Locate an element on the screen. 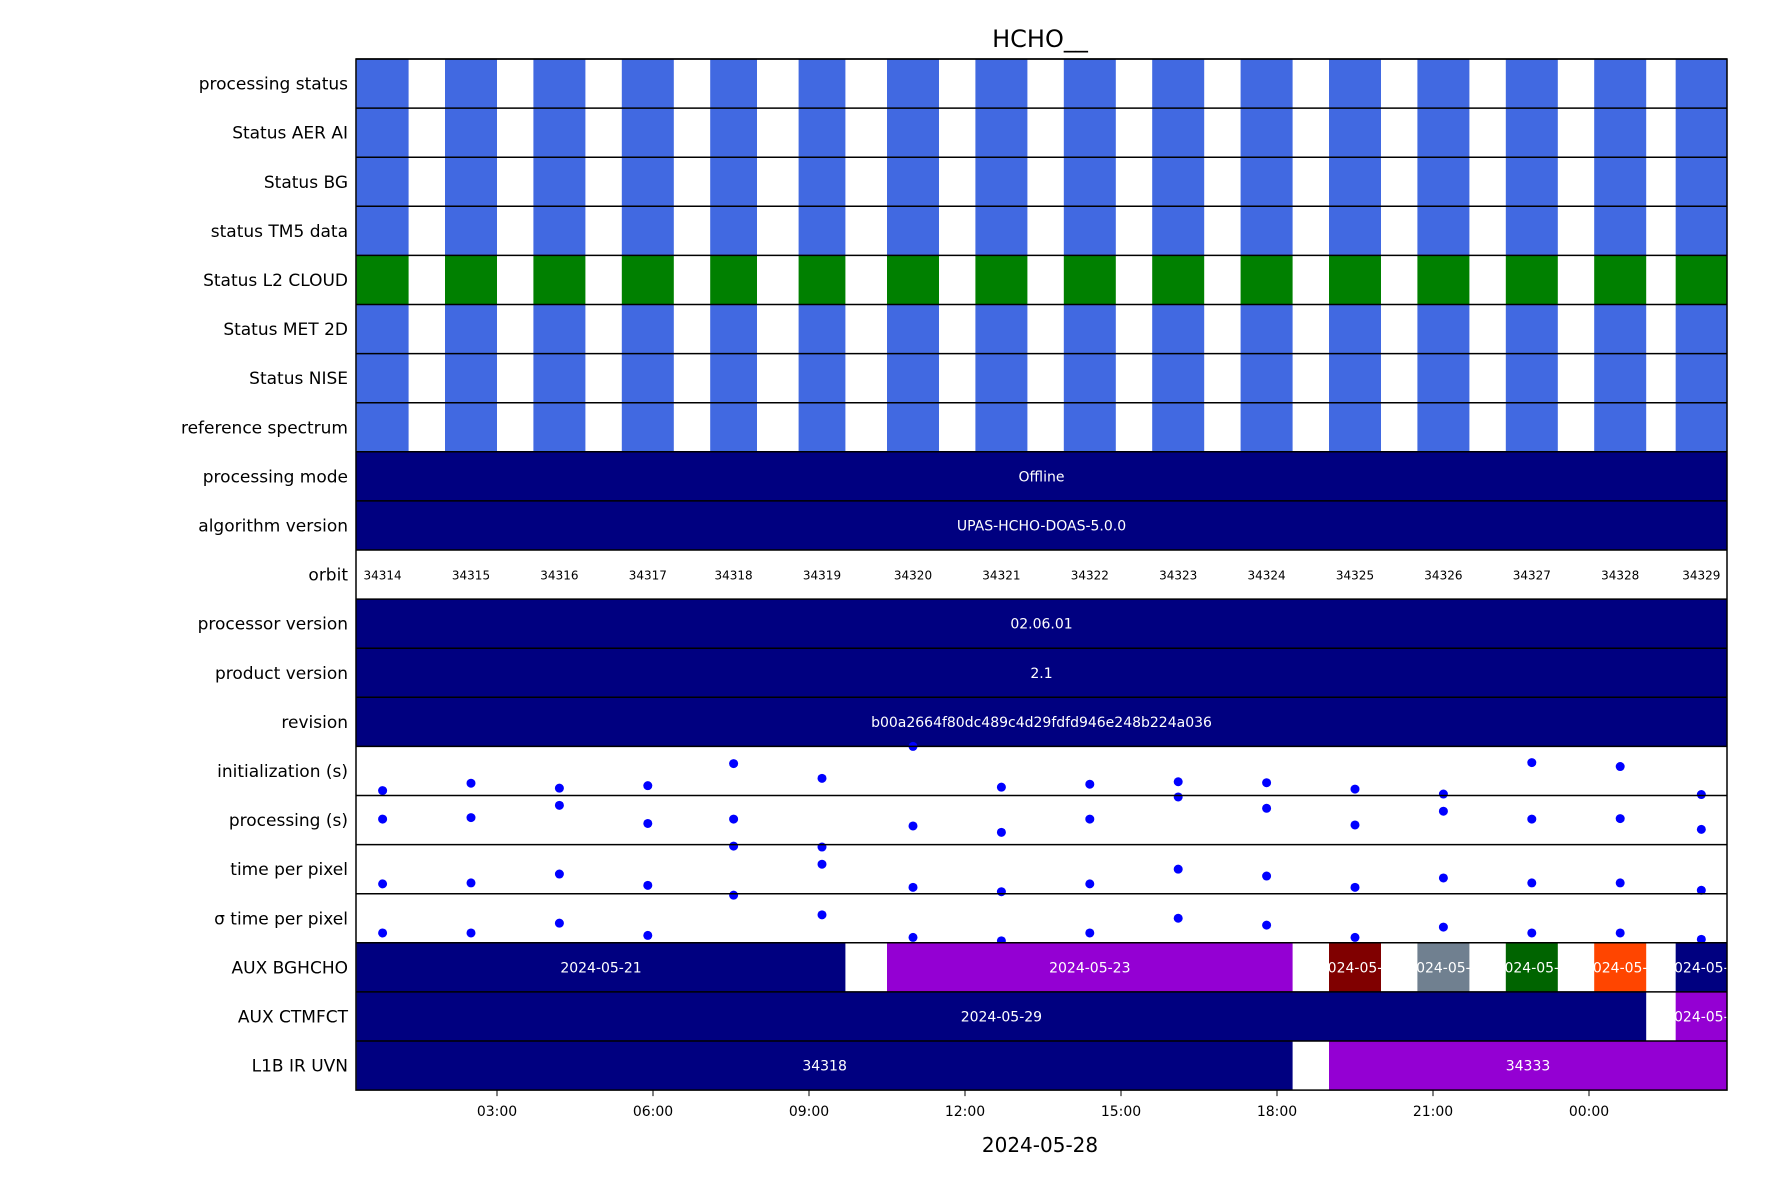 The image size is (1771, 1181). row-label: Status BG is located at coordinates (306, 183).